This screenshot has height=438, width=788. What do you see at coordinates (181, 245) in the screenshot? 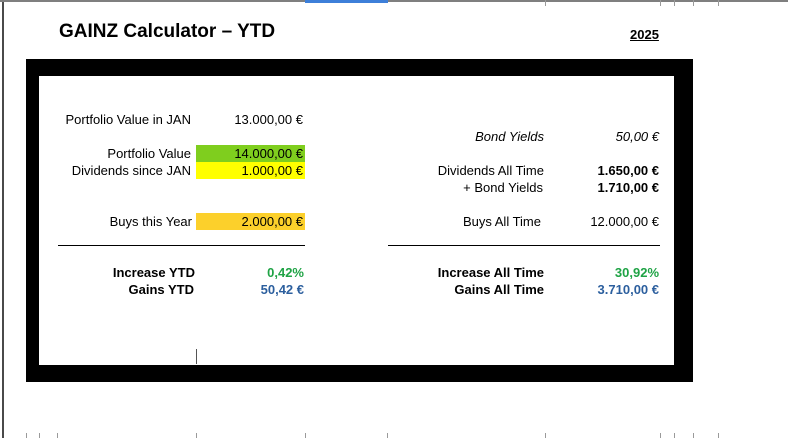
I see `ytd-divider` at bounding box center [181, 245].